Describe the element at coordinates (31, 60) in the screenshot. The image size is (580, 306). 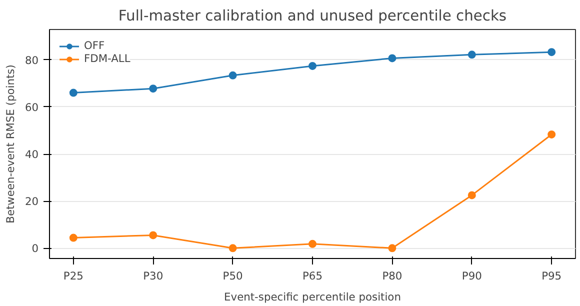
I see `y-tick-label: 80` at that location.